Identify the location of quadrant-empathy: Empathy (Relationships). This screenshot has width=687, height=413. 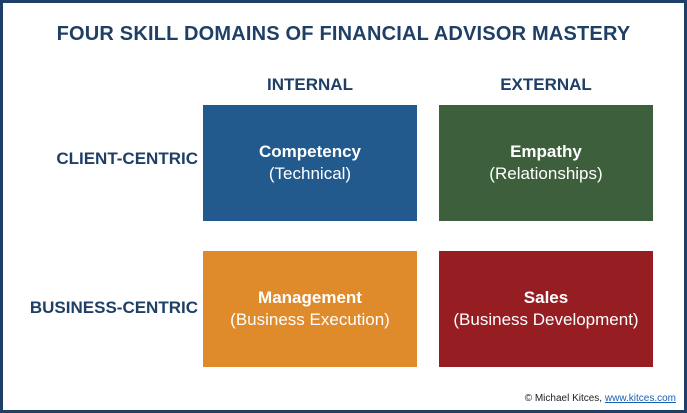
(546, 163).